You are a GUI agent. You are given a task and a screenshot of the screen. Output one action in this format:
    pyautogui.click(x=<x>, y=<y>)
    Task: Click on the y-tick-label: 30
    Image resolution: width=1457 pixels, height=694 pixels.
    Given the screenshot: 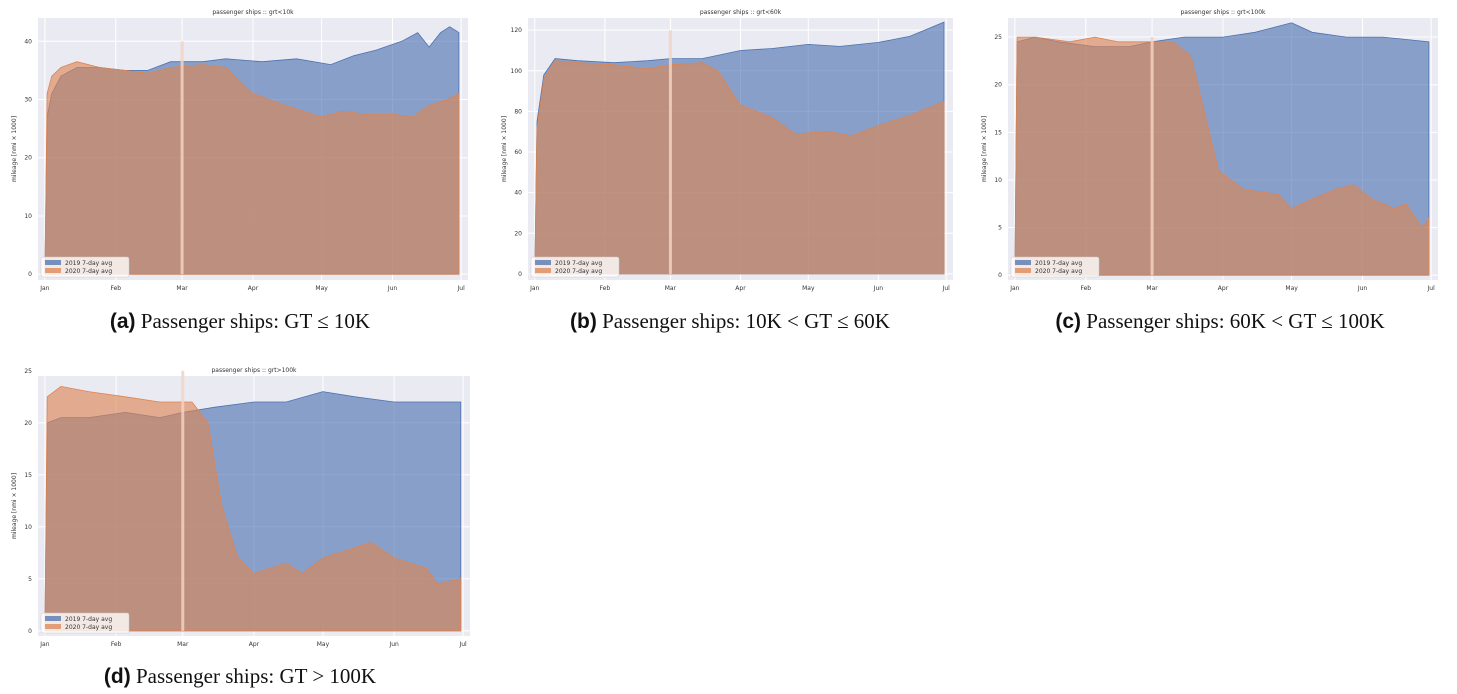 What is the action you would take?
    pyautogui.click(x=28, y=100)
    